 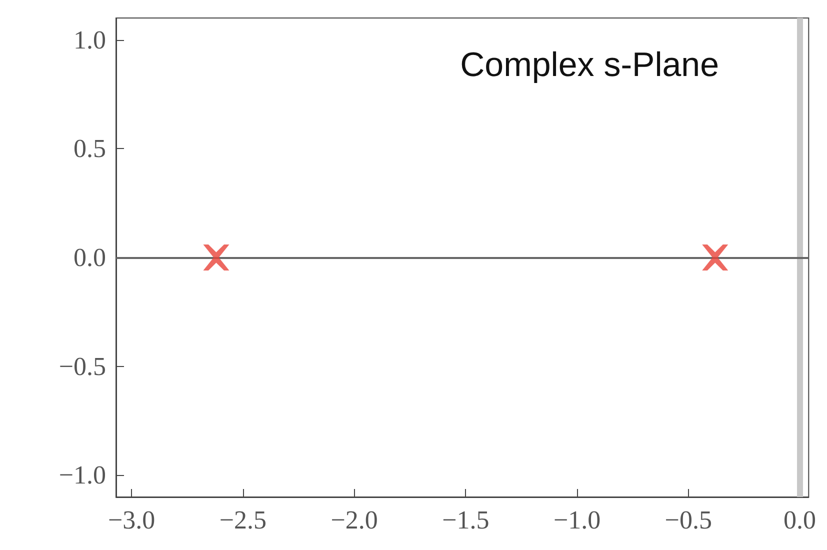 I want to click on x-tick-label: 0.0, so click(x=800, y=520).